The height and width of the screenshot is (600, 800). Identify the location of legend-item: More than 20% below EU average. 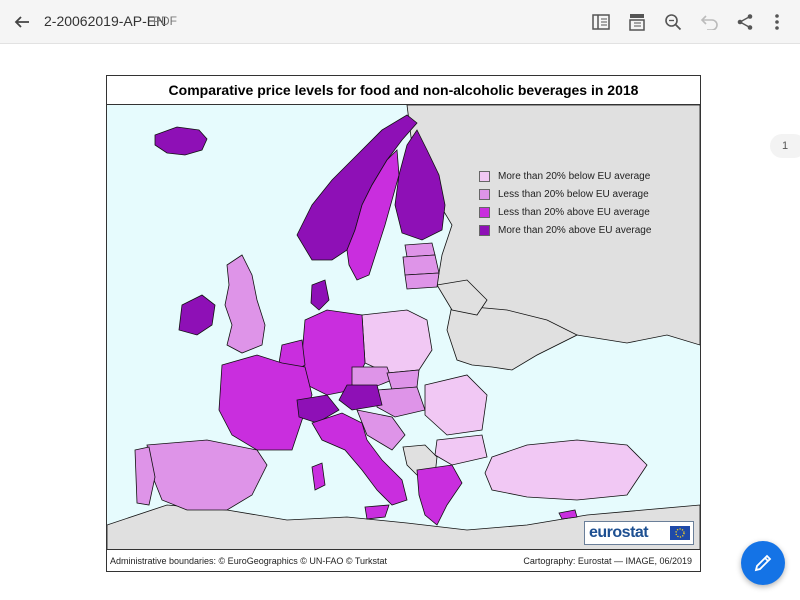
(565, 176).